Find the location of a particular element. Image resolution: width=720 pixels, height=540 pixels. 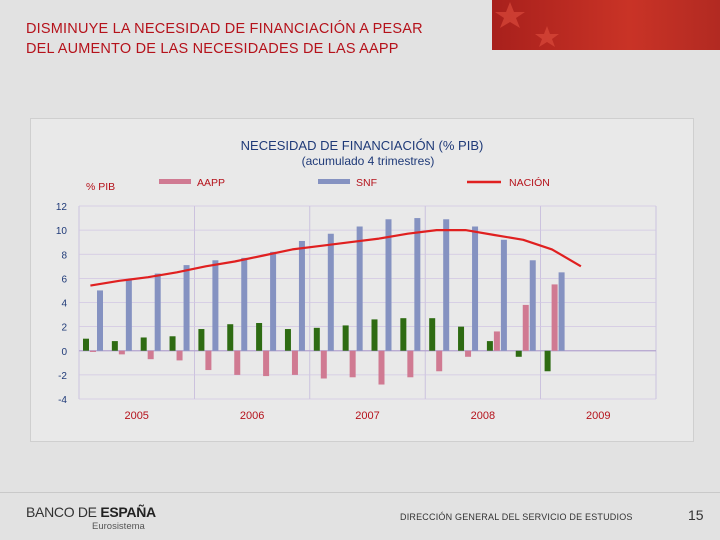

x-tick-label-year: 2007 is located at coordinates (367, 416).